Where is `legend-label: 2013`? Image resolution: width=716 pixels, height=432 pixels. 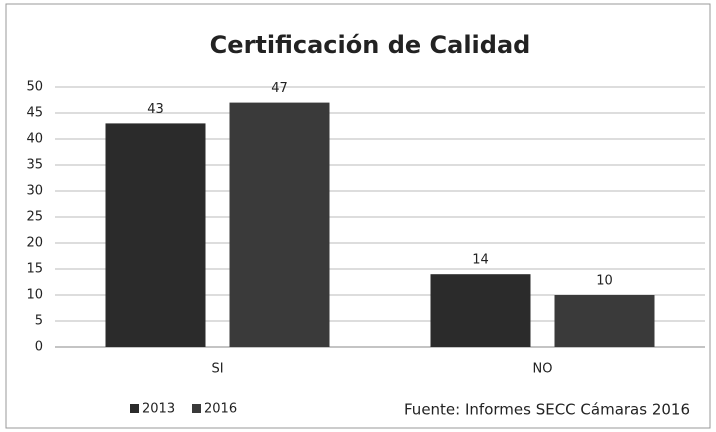 legend-label: 2013 is located at coordinates (158, 409).